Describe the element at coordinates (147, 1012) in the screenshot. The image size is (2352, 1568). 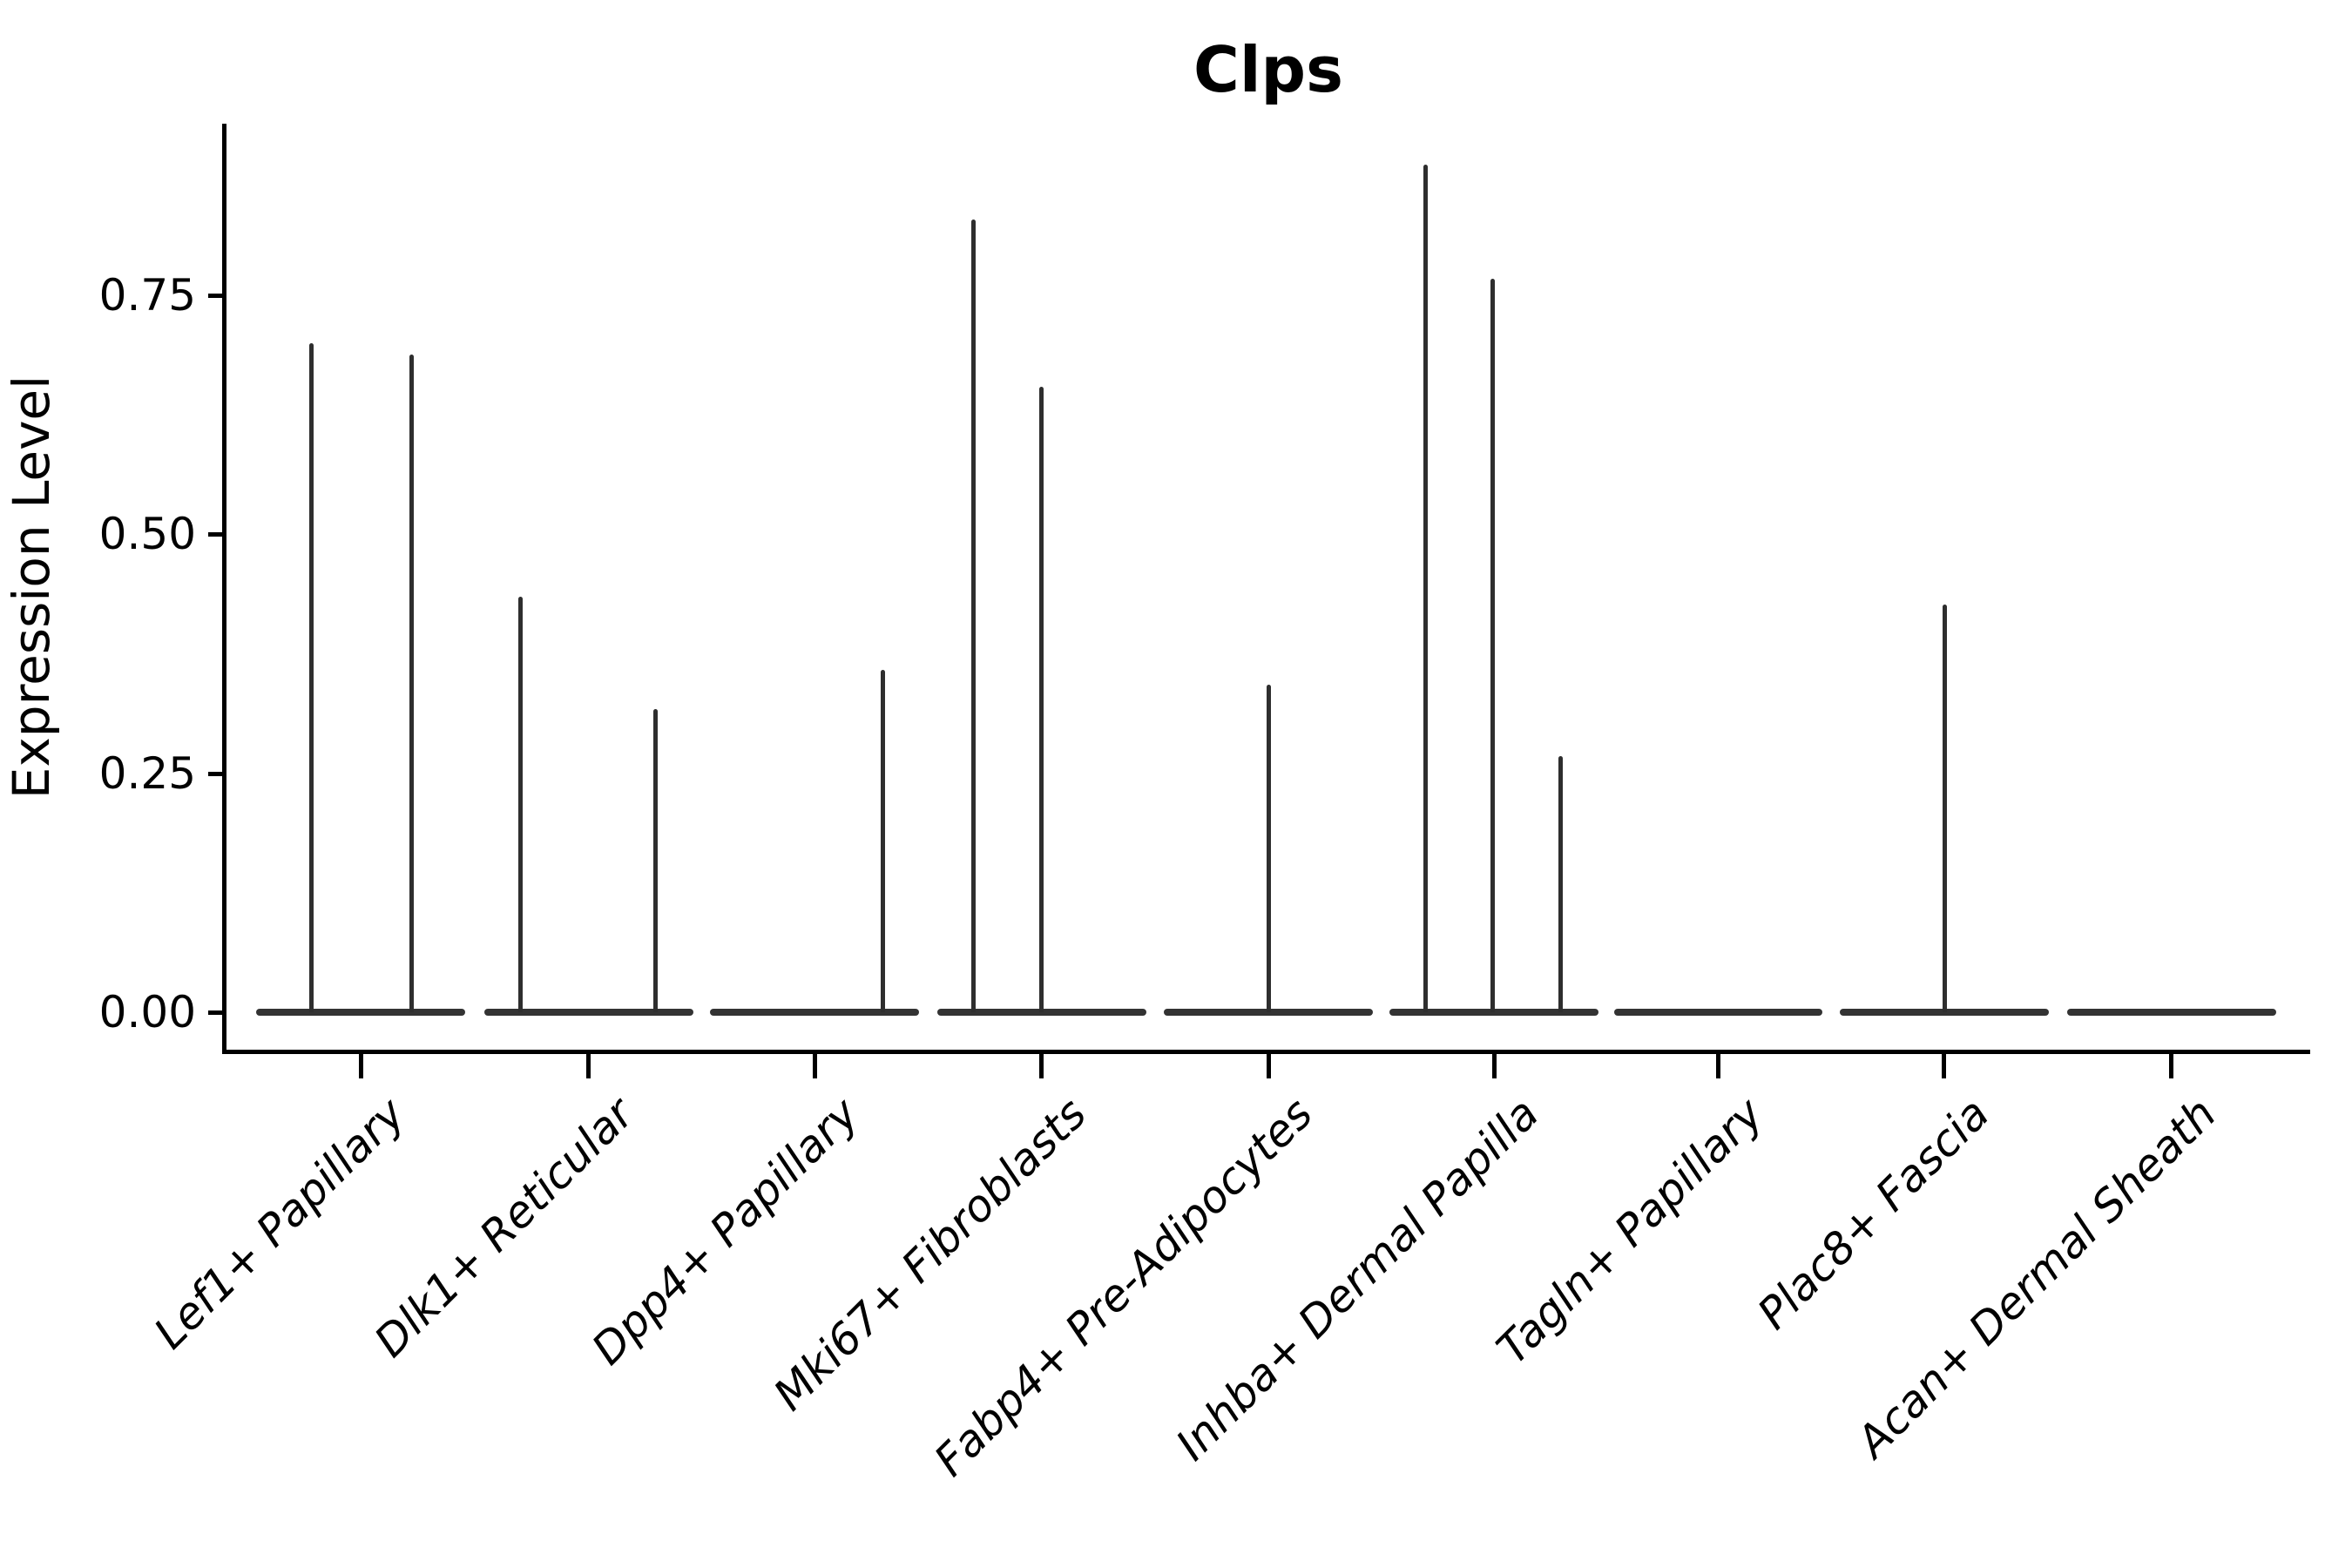
I see `y-tick-label: 0.00` at that location.